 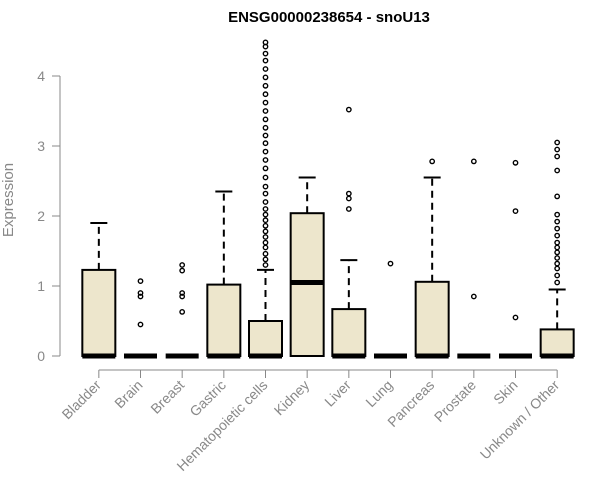 I want to click on x-tick-label: Kidney, so click(x=292, y=398).